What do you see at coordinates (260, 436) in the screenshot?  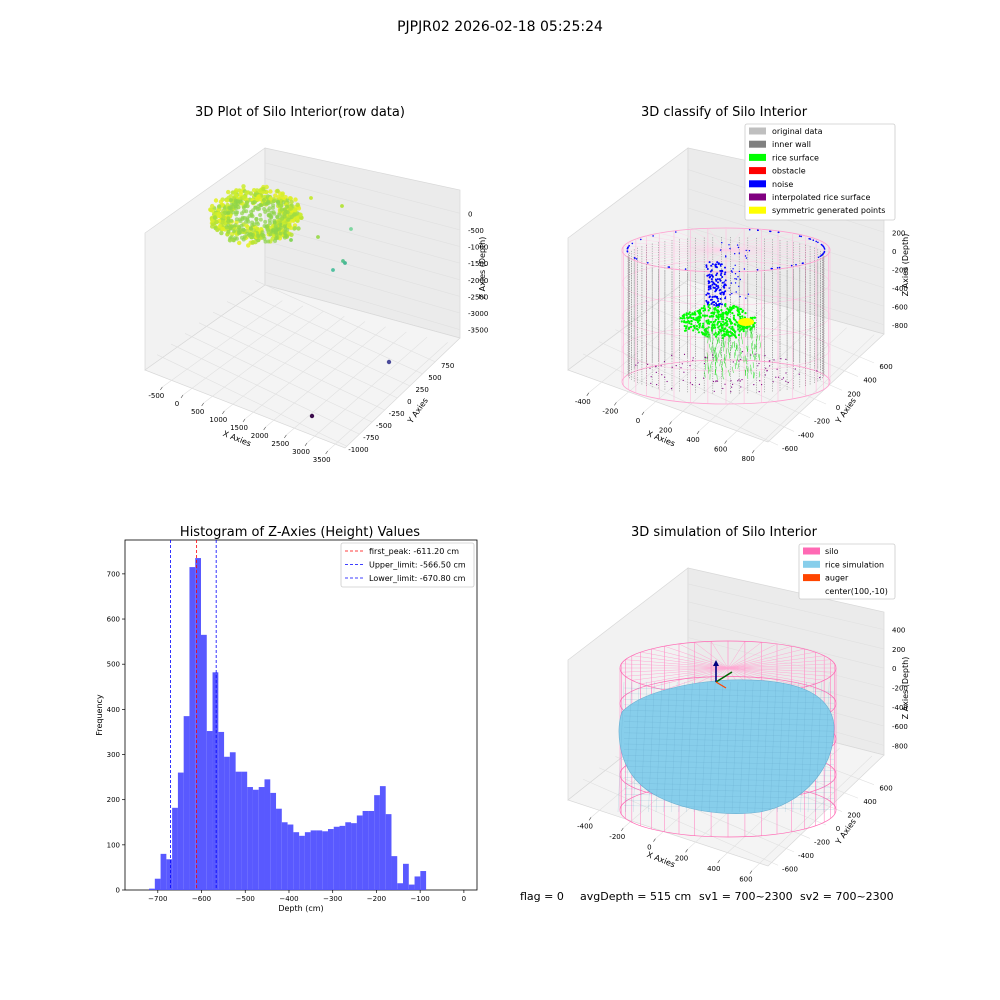 I see `raw-x-tick-label: 2000` at bounding box center [260, 436].